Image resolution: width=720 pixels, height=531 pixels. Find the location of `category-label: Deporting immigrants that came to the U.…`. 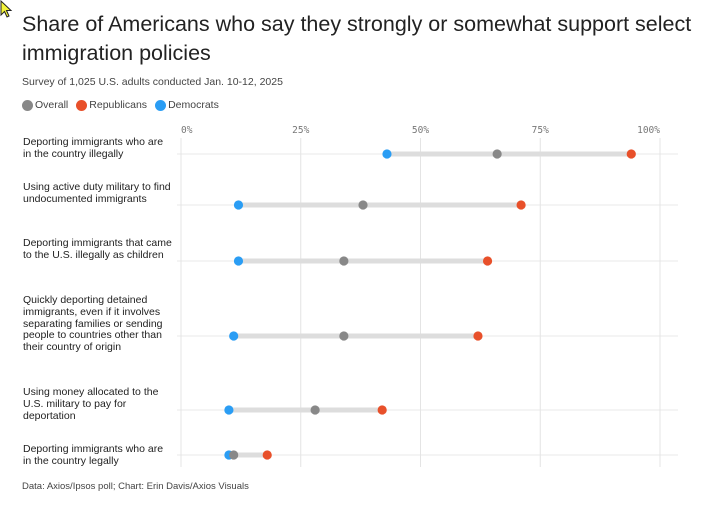

category-label: Deporting immigrants that came to the U.… is located at coordinates (97, 249).